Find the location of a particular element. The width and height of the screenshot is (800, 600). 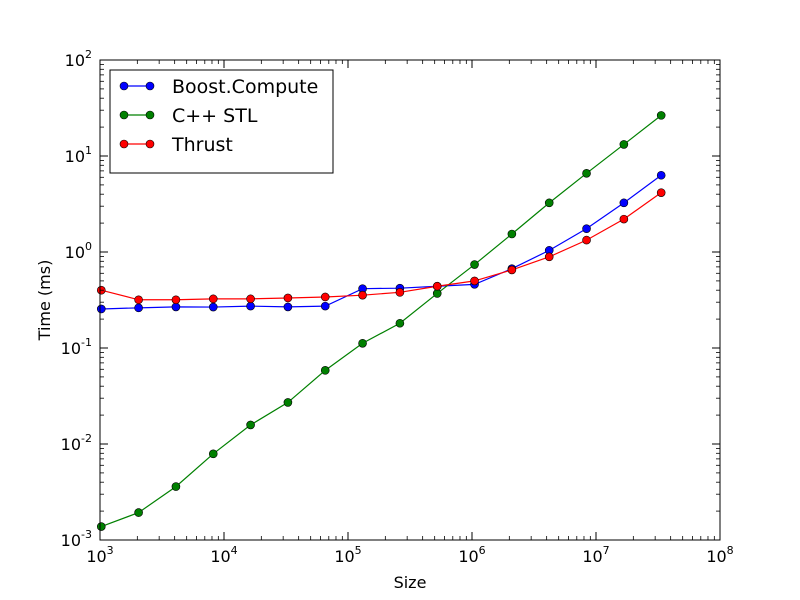

y-axis-label: Time (ms) is located at coordinates (44, 301).